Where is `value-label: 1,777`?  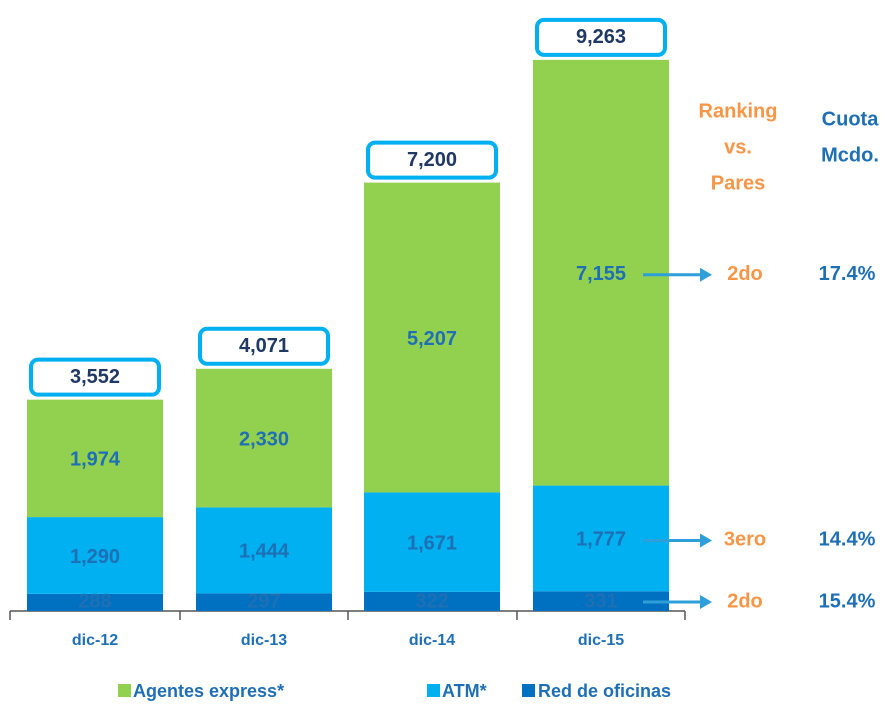 value-label: 1,777 is located at coordinates (601, 540).